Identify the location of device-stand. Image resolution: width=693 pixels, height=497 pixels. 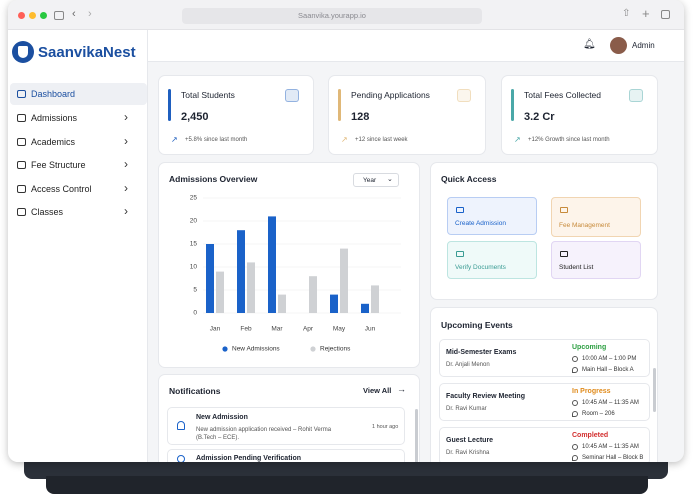
(347, 485).